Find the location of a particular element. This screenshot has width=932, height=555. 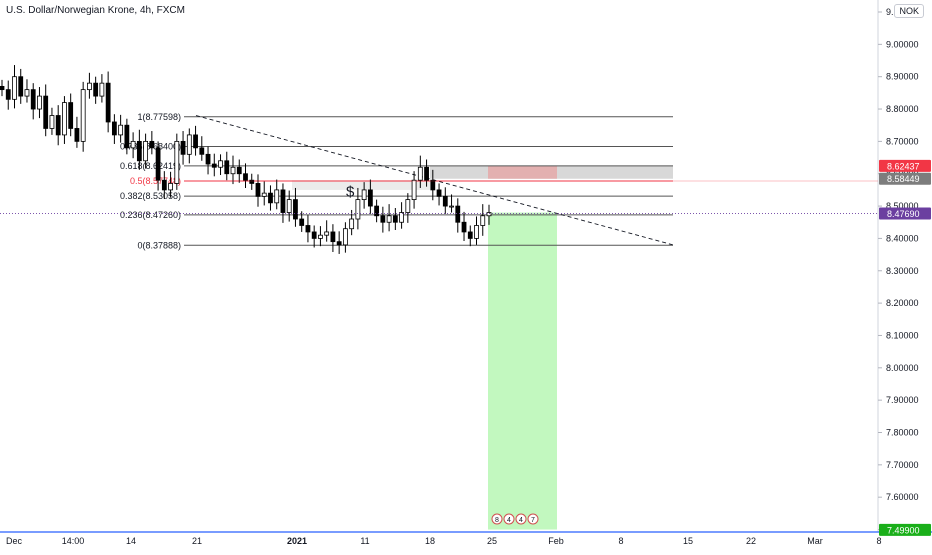

x-tick-label: Dec is located at coordinates (14, 541).